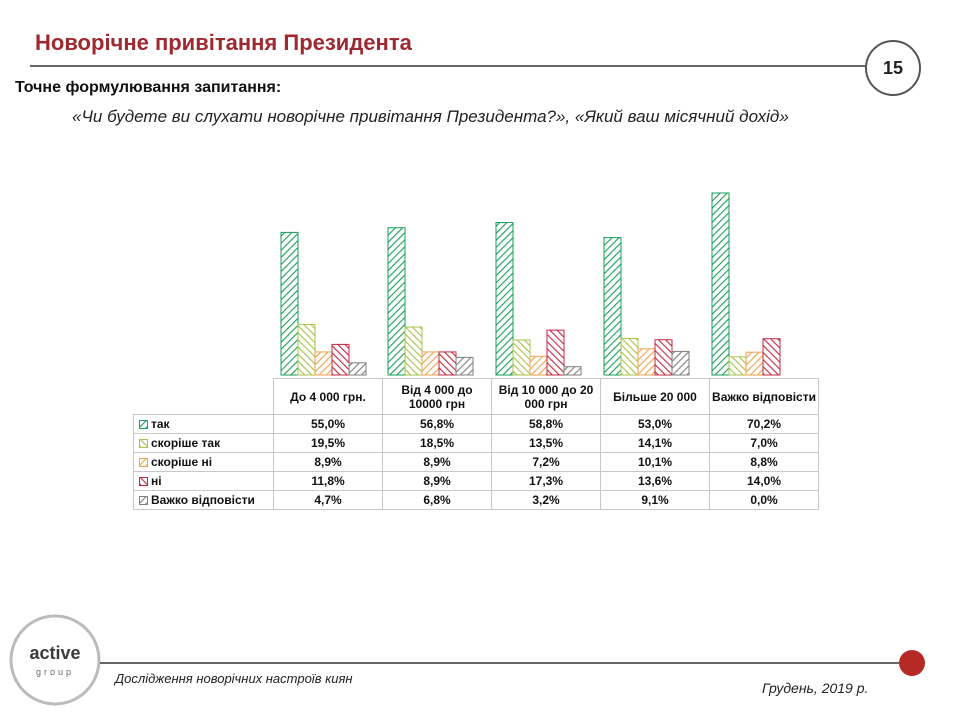 The height and width of the screenshot is (720, 960). I want to click on value-cell: 9,1%, so click(655, 500).